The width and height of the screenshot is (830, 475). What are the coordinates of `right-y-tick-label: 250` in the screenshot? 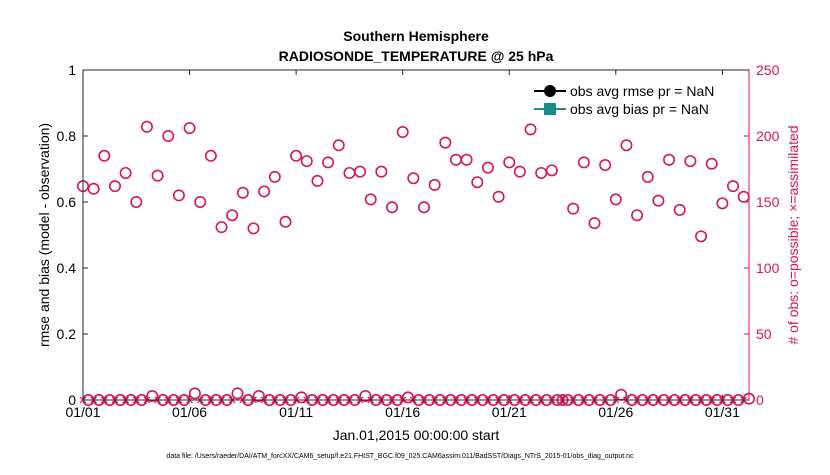 It's located at (768, 70).